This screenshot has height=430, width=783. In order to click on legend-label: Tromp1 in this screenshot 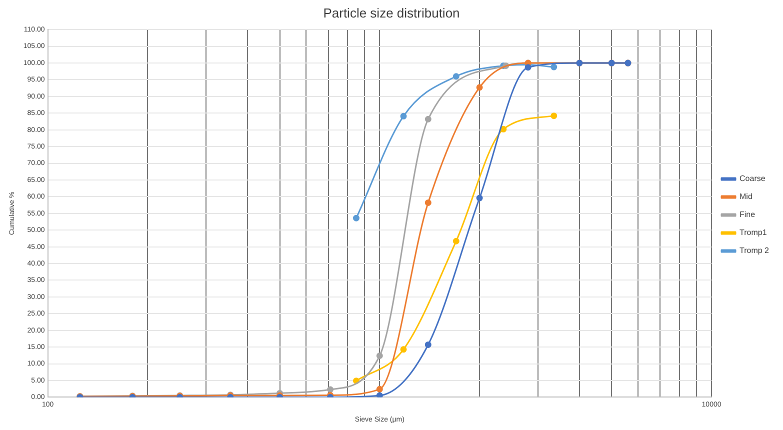, I will do `click(754, 233)`.